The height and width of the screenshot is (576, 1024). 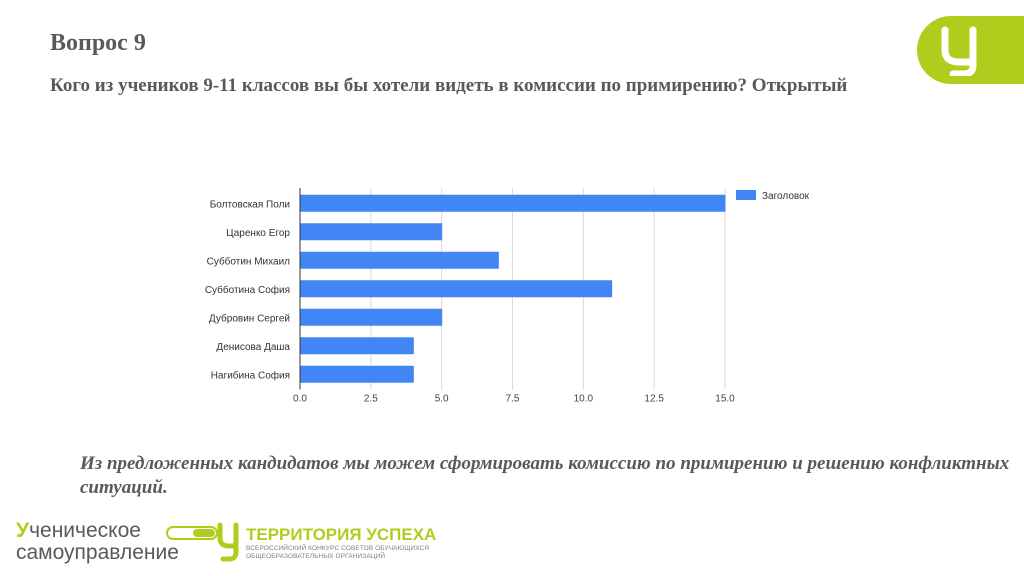 What do you see at coordinates (959, 51) in the screenshot?
I see `brand-u-icon` at bounding box center [959, 51].